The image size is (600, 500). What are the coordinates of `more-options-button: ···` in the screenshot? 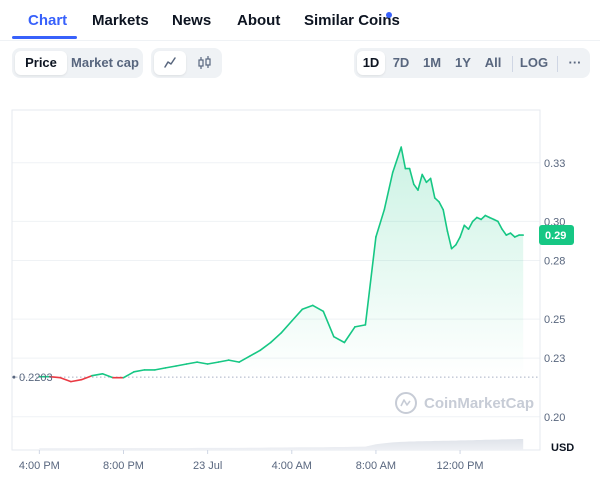 It's located at (575, 62).